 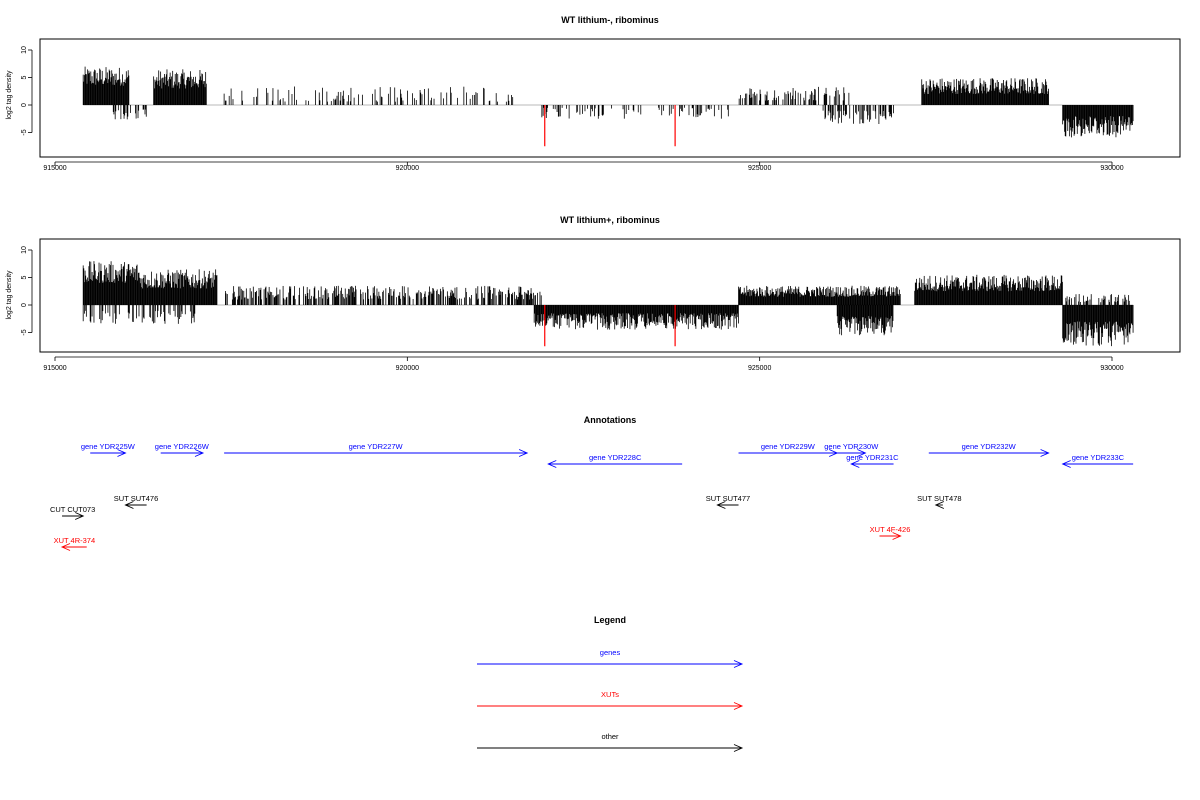 What do you see at coordinates (890, 529) in the screenshot?
I see `feature-label: XUT 4F-426` at bounding box center [890, 529].